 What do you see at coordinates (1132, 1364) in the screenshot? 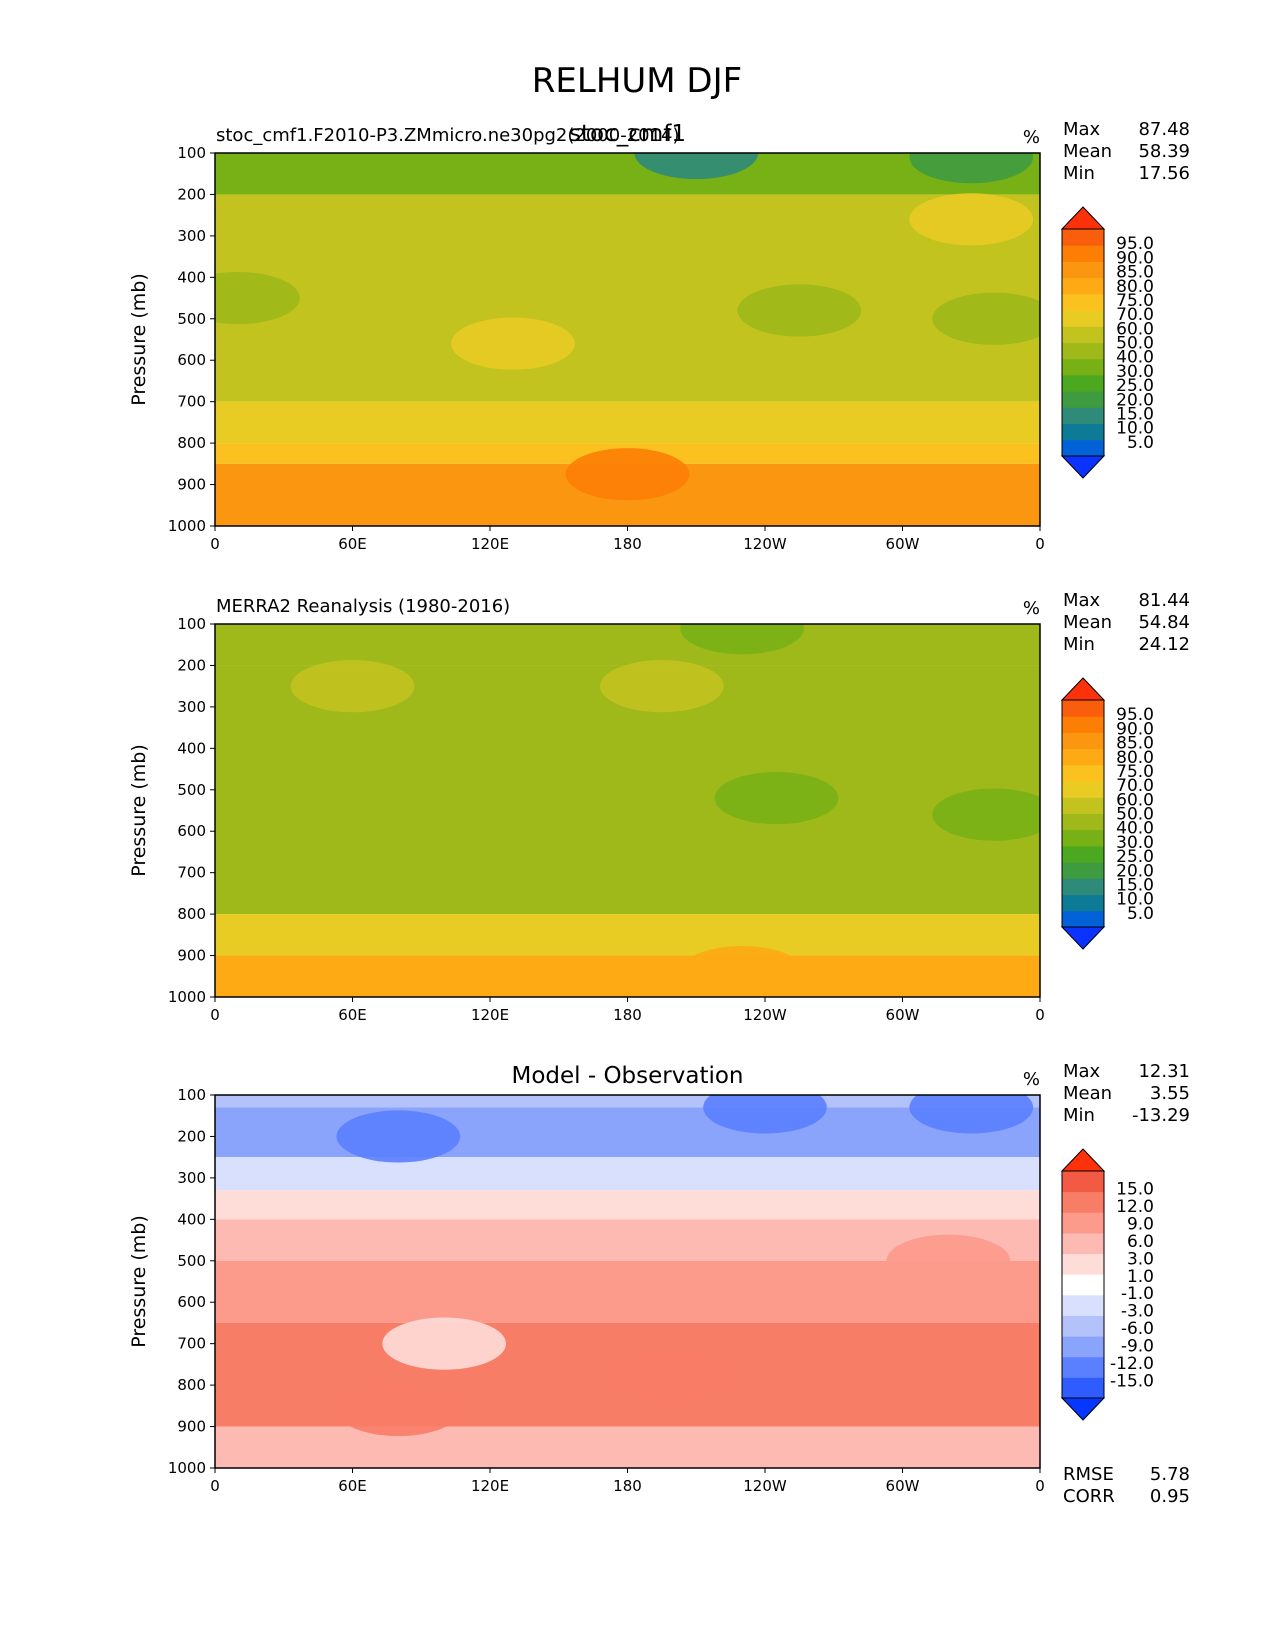
I see `colorbar-label: -12.0` at bounding box center [1132, 1364].